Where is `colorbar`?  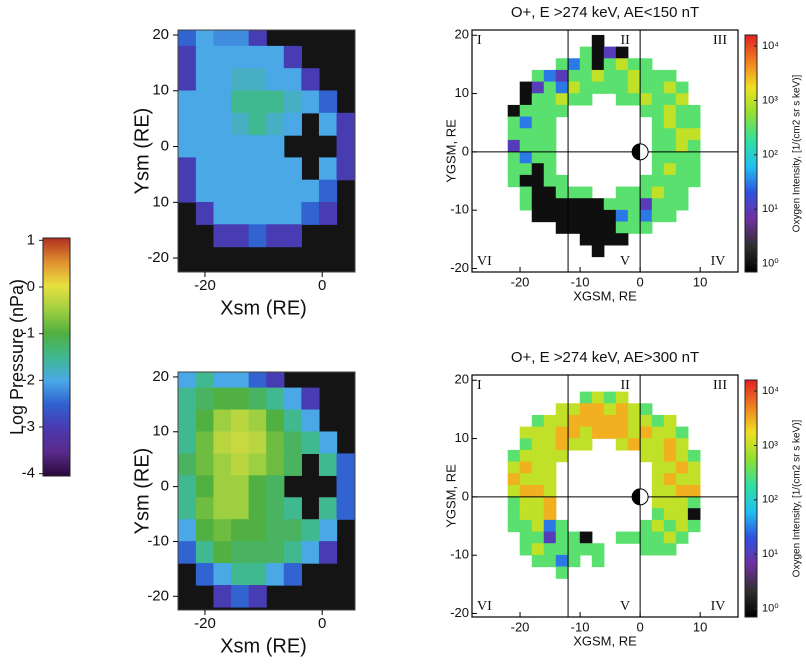 colorbar is located at coordinates (56, 357).